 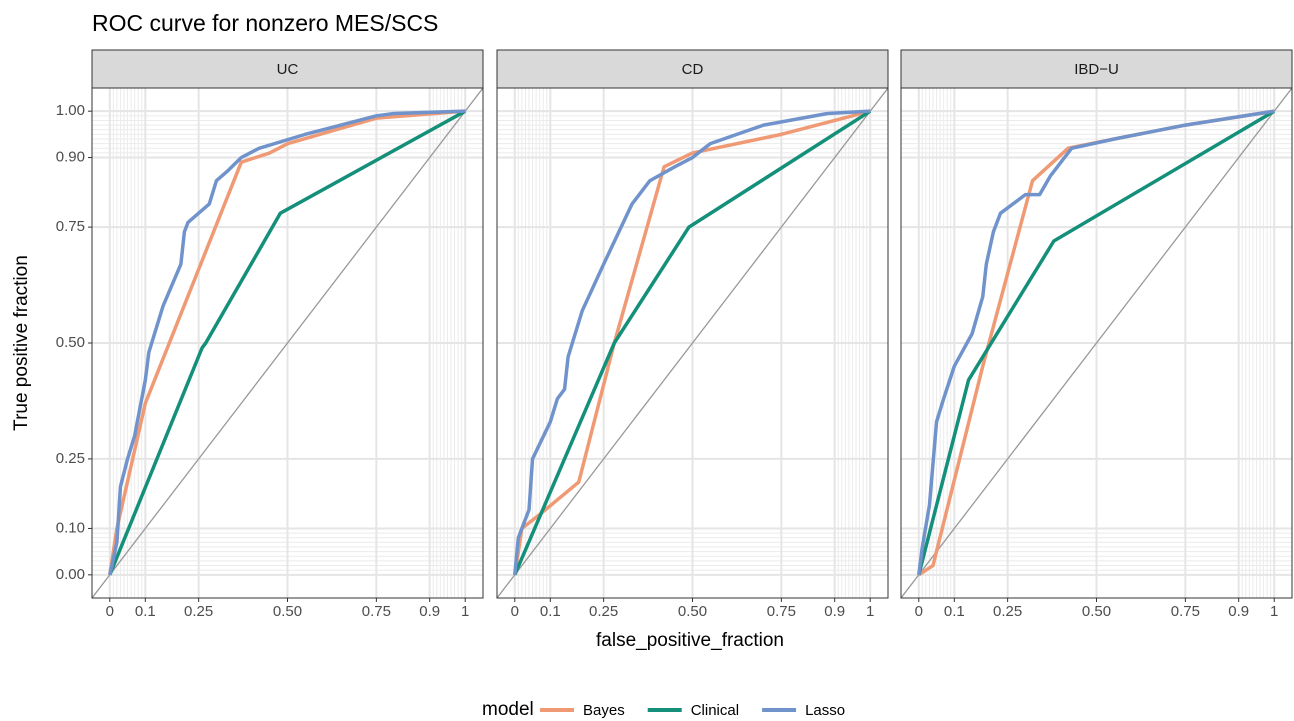 I want to click on facet-label: CD, so click(x=693, y=69).